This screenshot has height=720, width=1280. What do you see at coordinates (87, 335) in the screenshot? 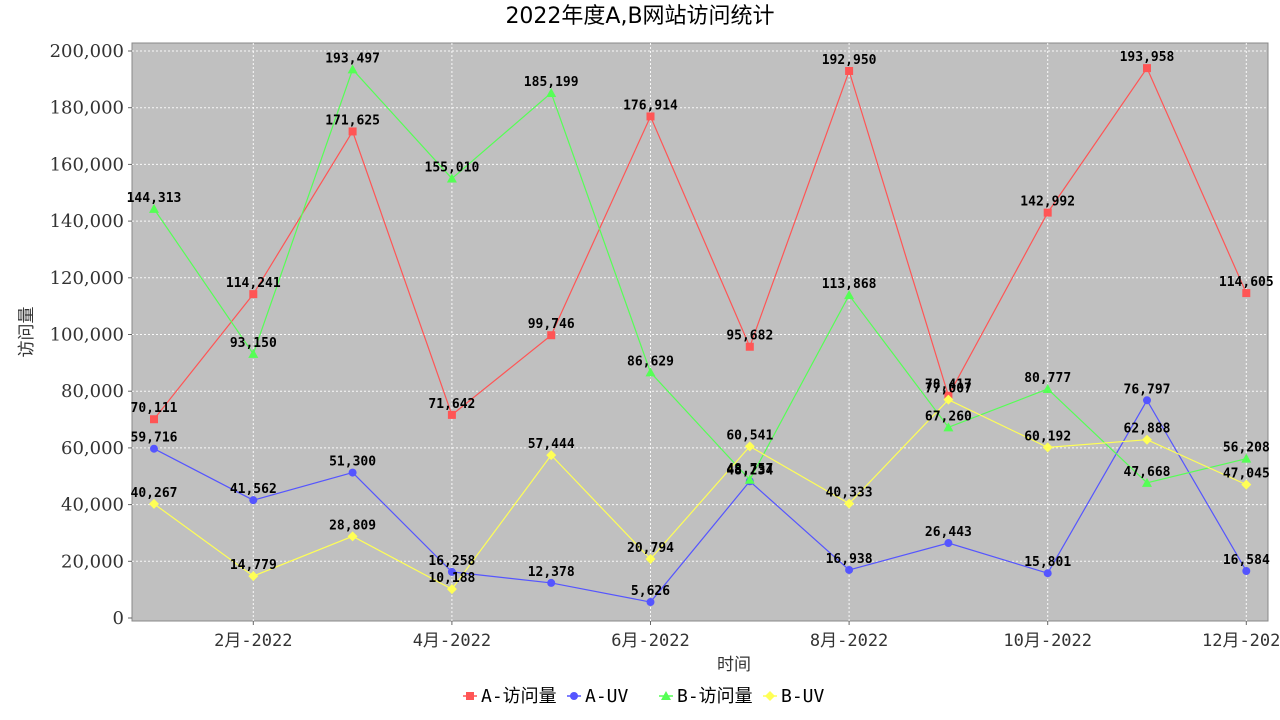
I see `y-tick-label: 100,000` at bounding box center [87, 335].